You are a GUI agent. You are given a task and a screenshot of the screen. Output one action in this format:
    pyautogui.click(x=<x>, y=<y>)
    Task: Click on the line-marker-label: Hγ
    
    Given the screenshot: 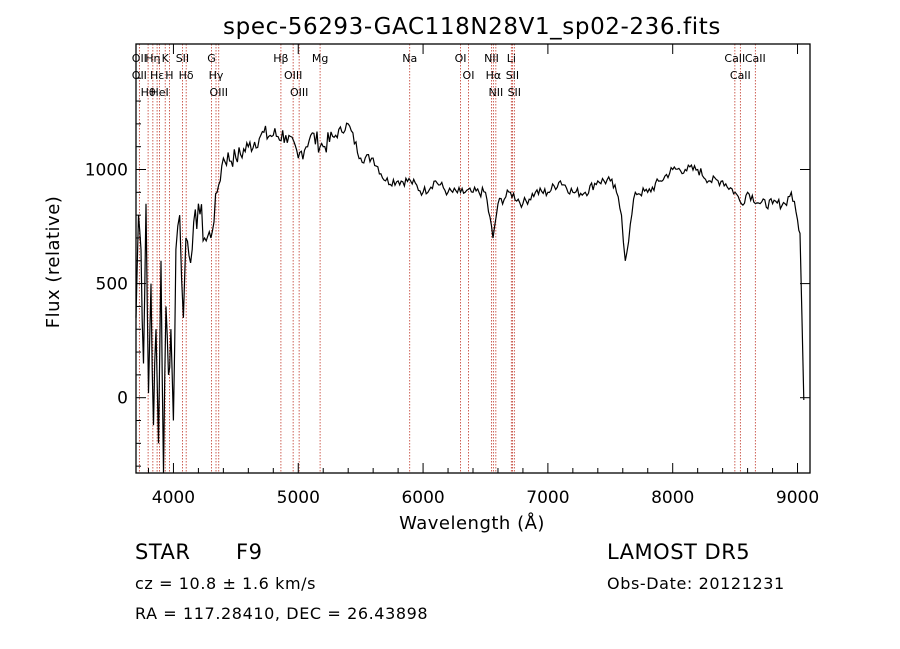 What is the action you would take?
    pyautogui.click(x=216, y=75)
    